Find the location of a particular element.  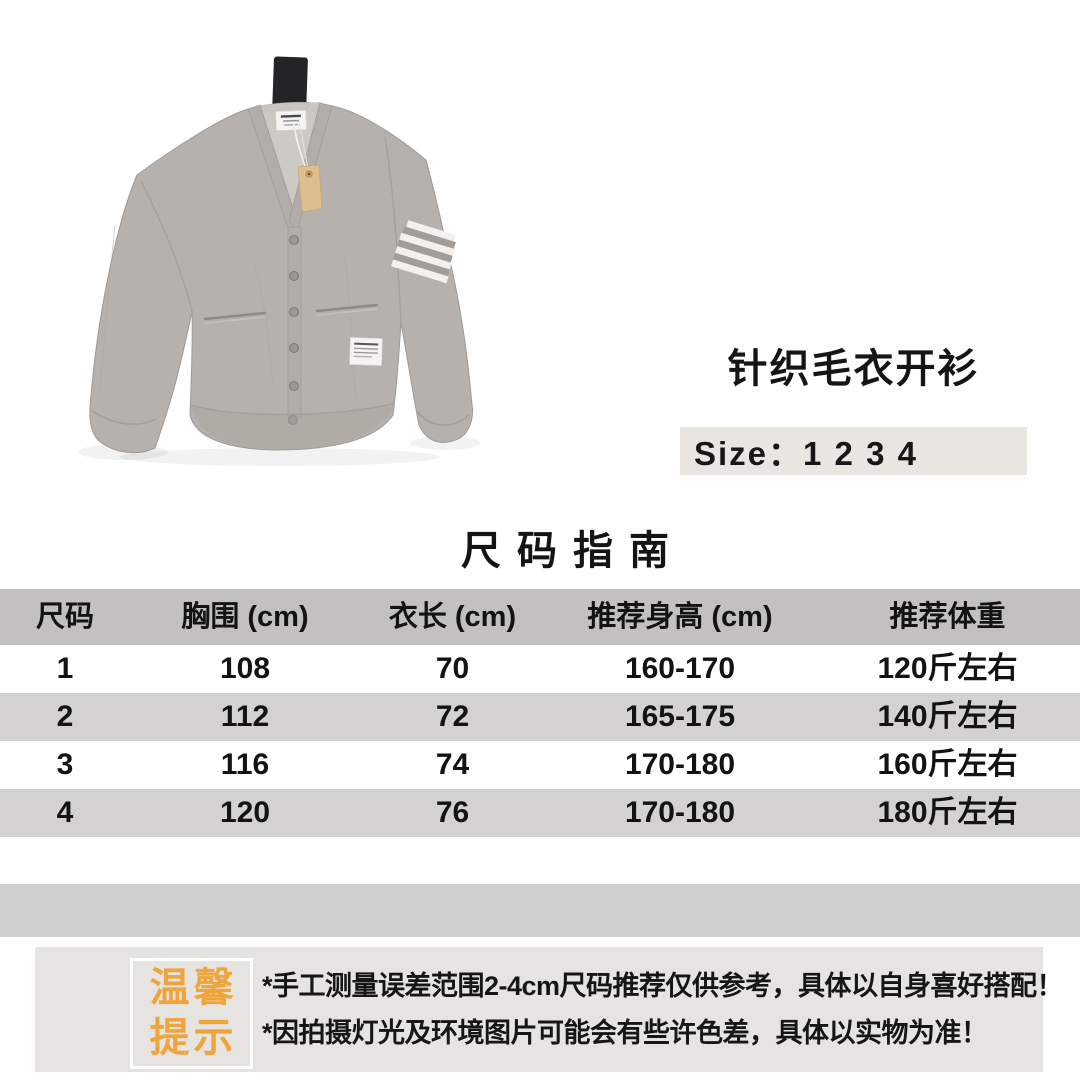

header-cell-chest: 胸围 (cm) is located at coordinates (245, 617).